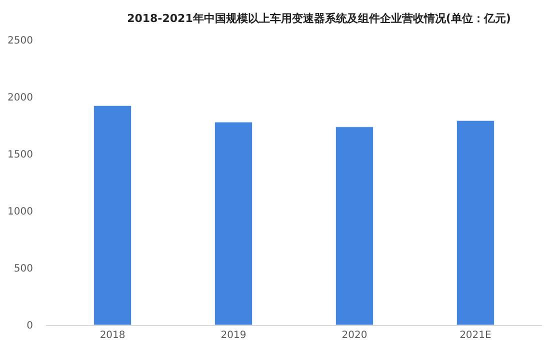 This screenshot has width=550, height=355. What do you see at coordinates (355, 335) in the screenshot?
I see `x-tick-label: 2020` at bounding box center [355, 335].